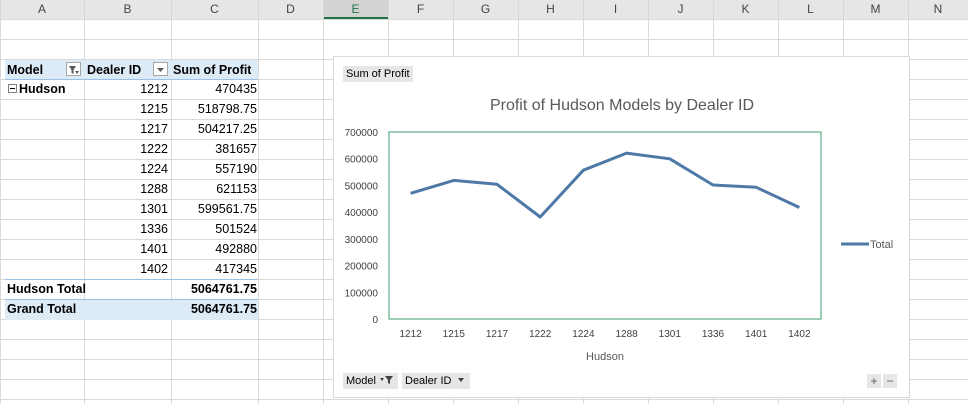 The width and height of the screenshot is (968, 404). Describe the element at coordinates (497, 334) in the screenshot. I see `x-tick-label: 1217` at that location.